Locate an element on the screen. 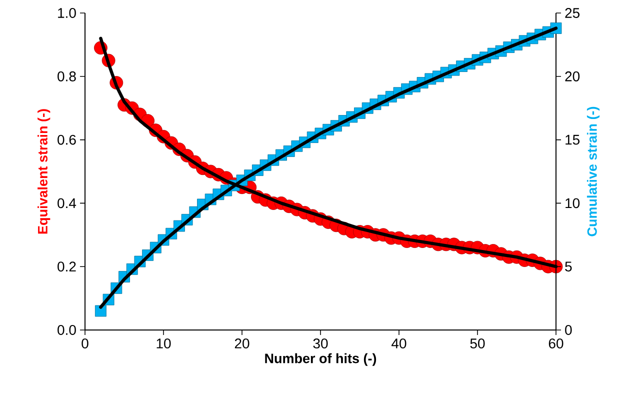  y2-tick-label: 10 is located at coordinates (573, 203).